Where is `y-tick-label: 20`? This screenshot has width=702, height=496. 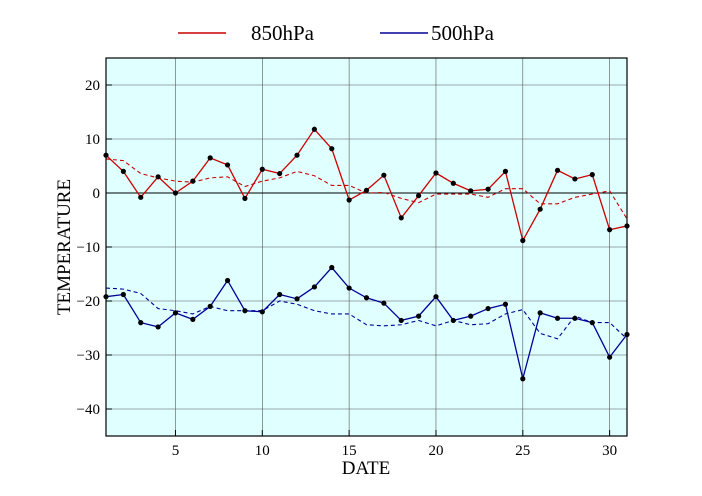
y-tick-label: 20 is located at coordinates (92, 86).